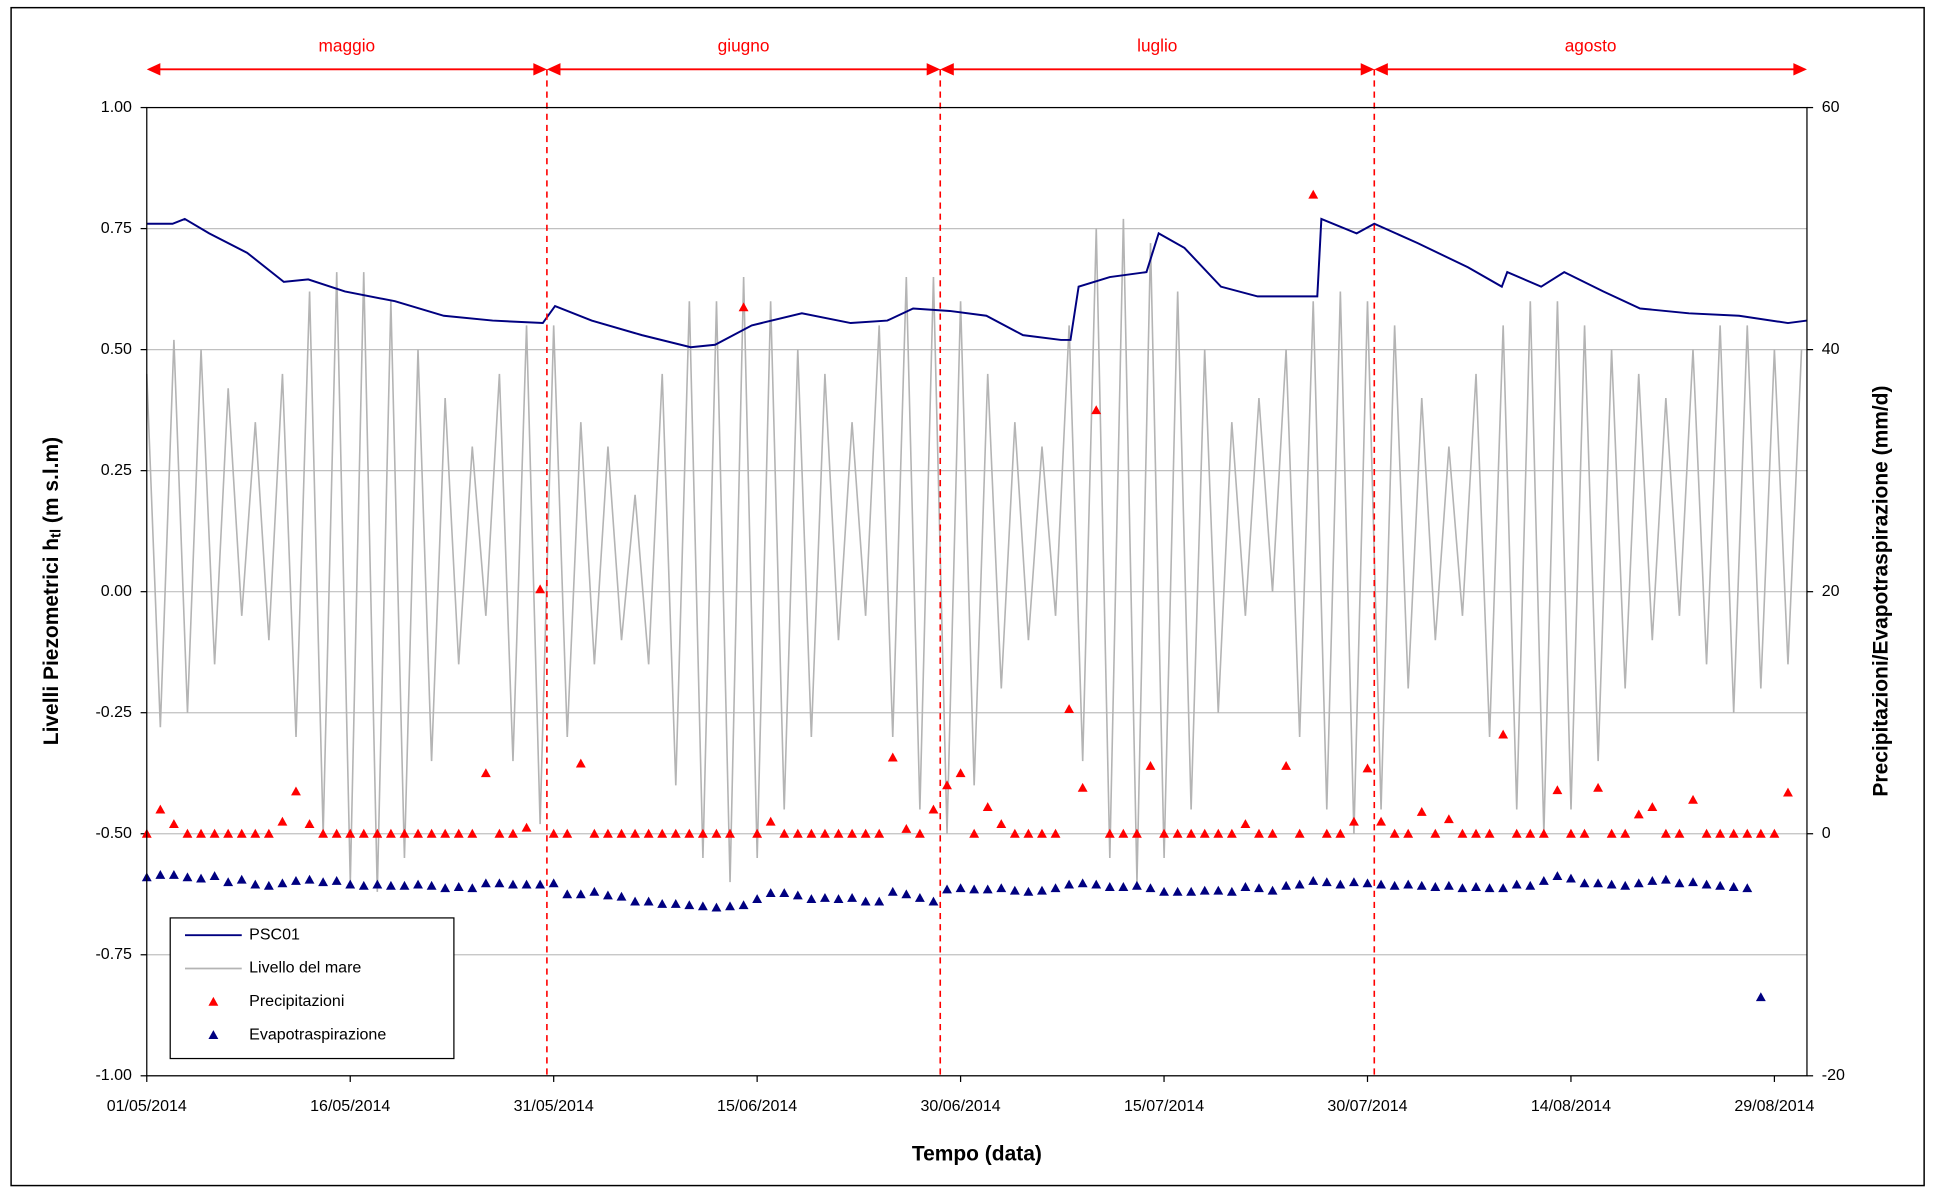  Describe the element at coordinates (554, 1106) in the screenshot. I see `x-tick-label: 31/05/2014` at that location.